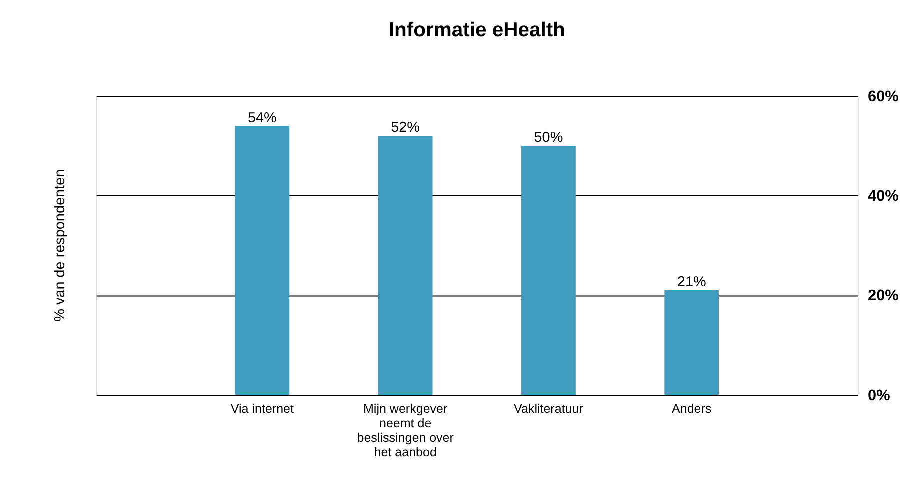 The width and height of the screenshot is (909, 492). Describe the element at coordinates (549, 138) in the screenshot. I see `data-label: 50%` at that location.